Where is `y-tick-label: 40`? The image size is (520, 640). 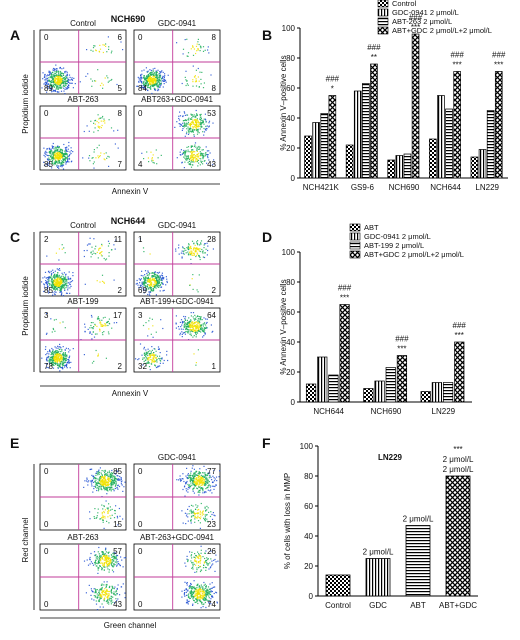
y-tick-label: 40 is located at coordinates (290, 118).